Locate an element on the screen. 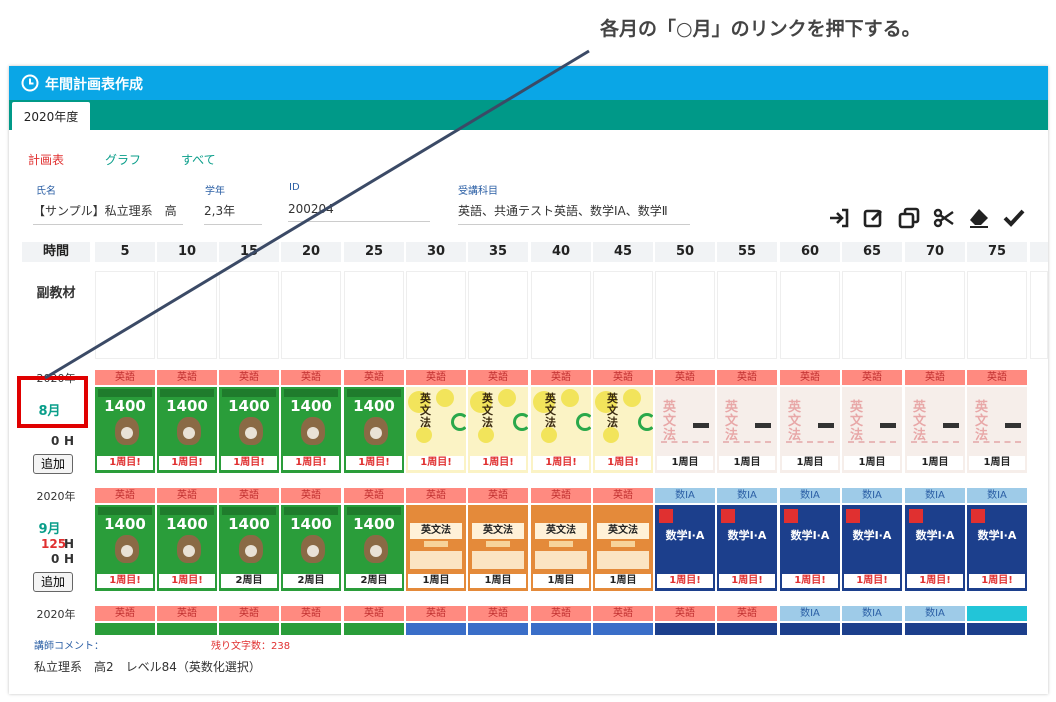 This screenshot has height=702, width=1056. time-header-cell: 55 is located at coordinates (747, 252).